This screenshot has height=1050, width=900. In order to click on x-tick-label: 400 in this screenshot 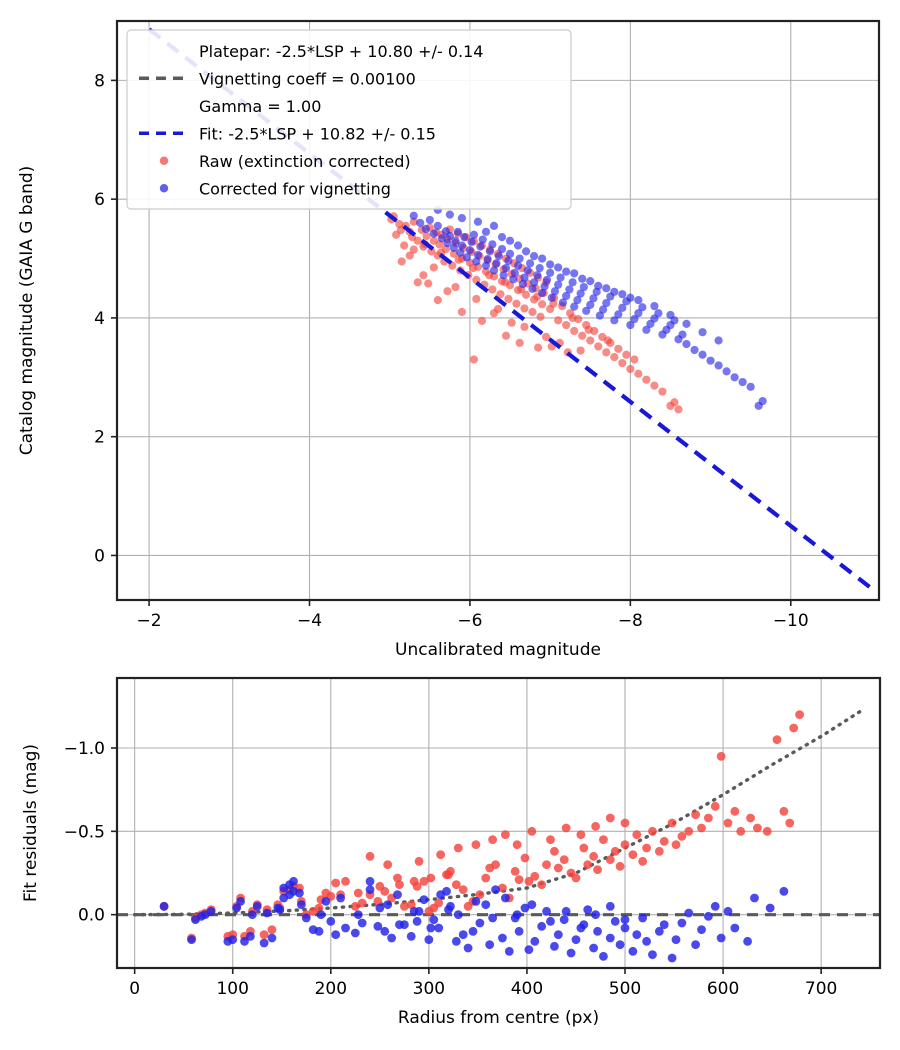, I will do `click(527, 989)`.